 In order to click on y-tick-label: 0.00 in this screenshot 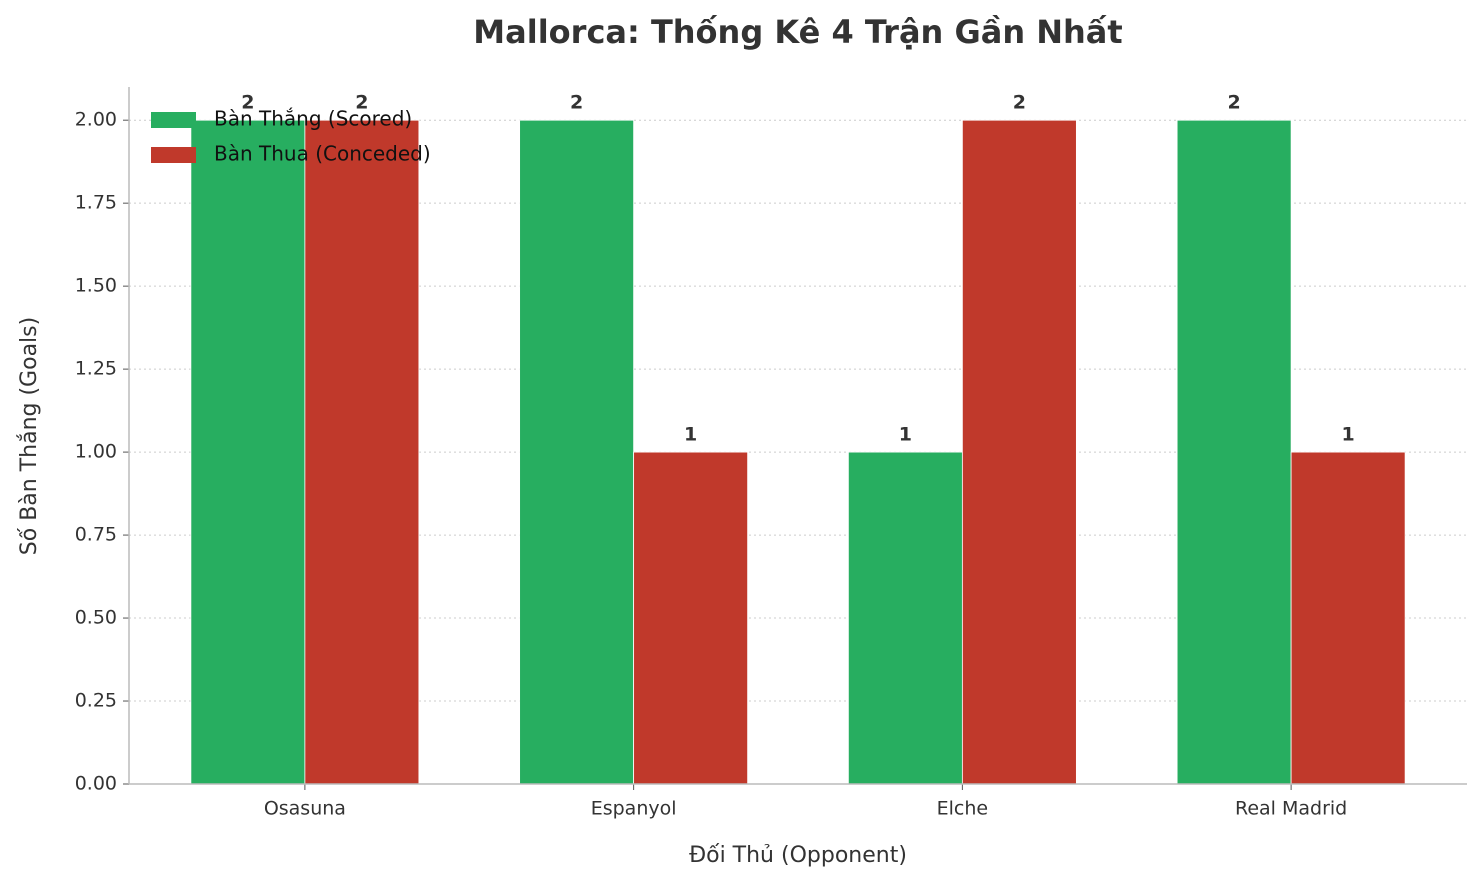, I will do `click(96, 784)`.